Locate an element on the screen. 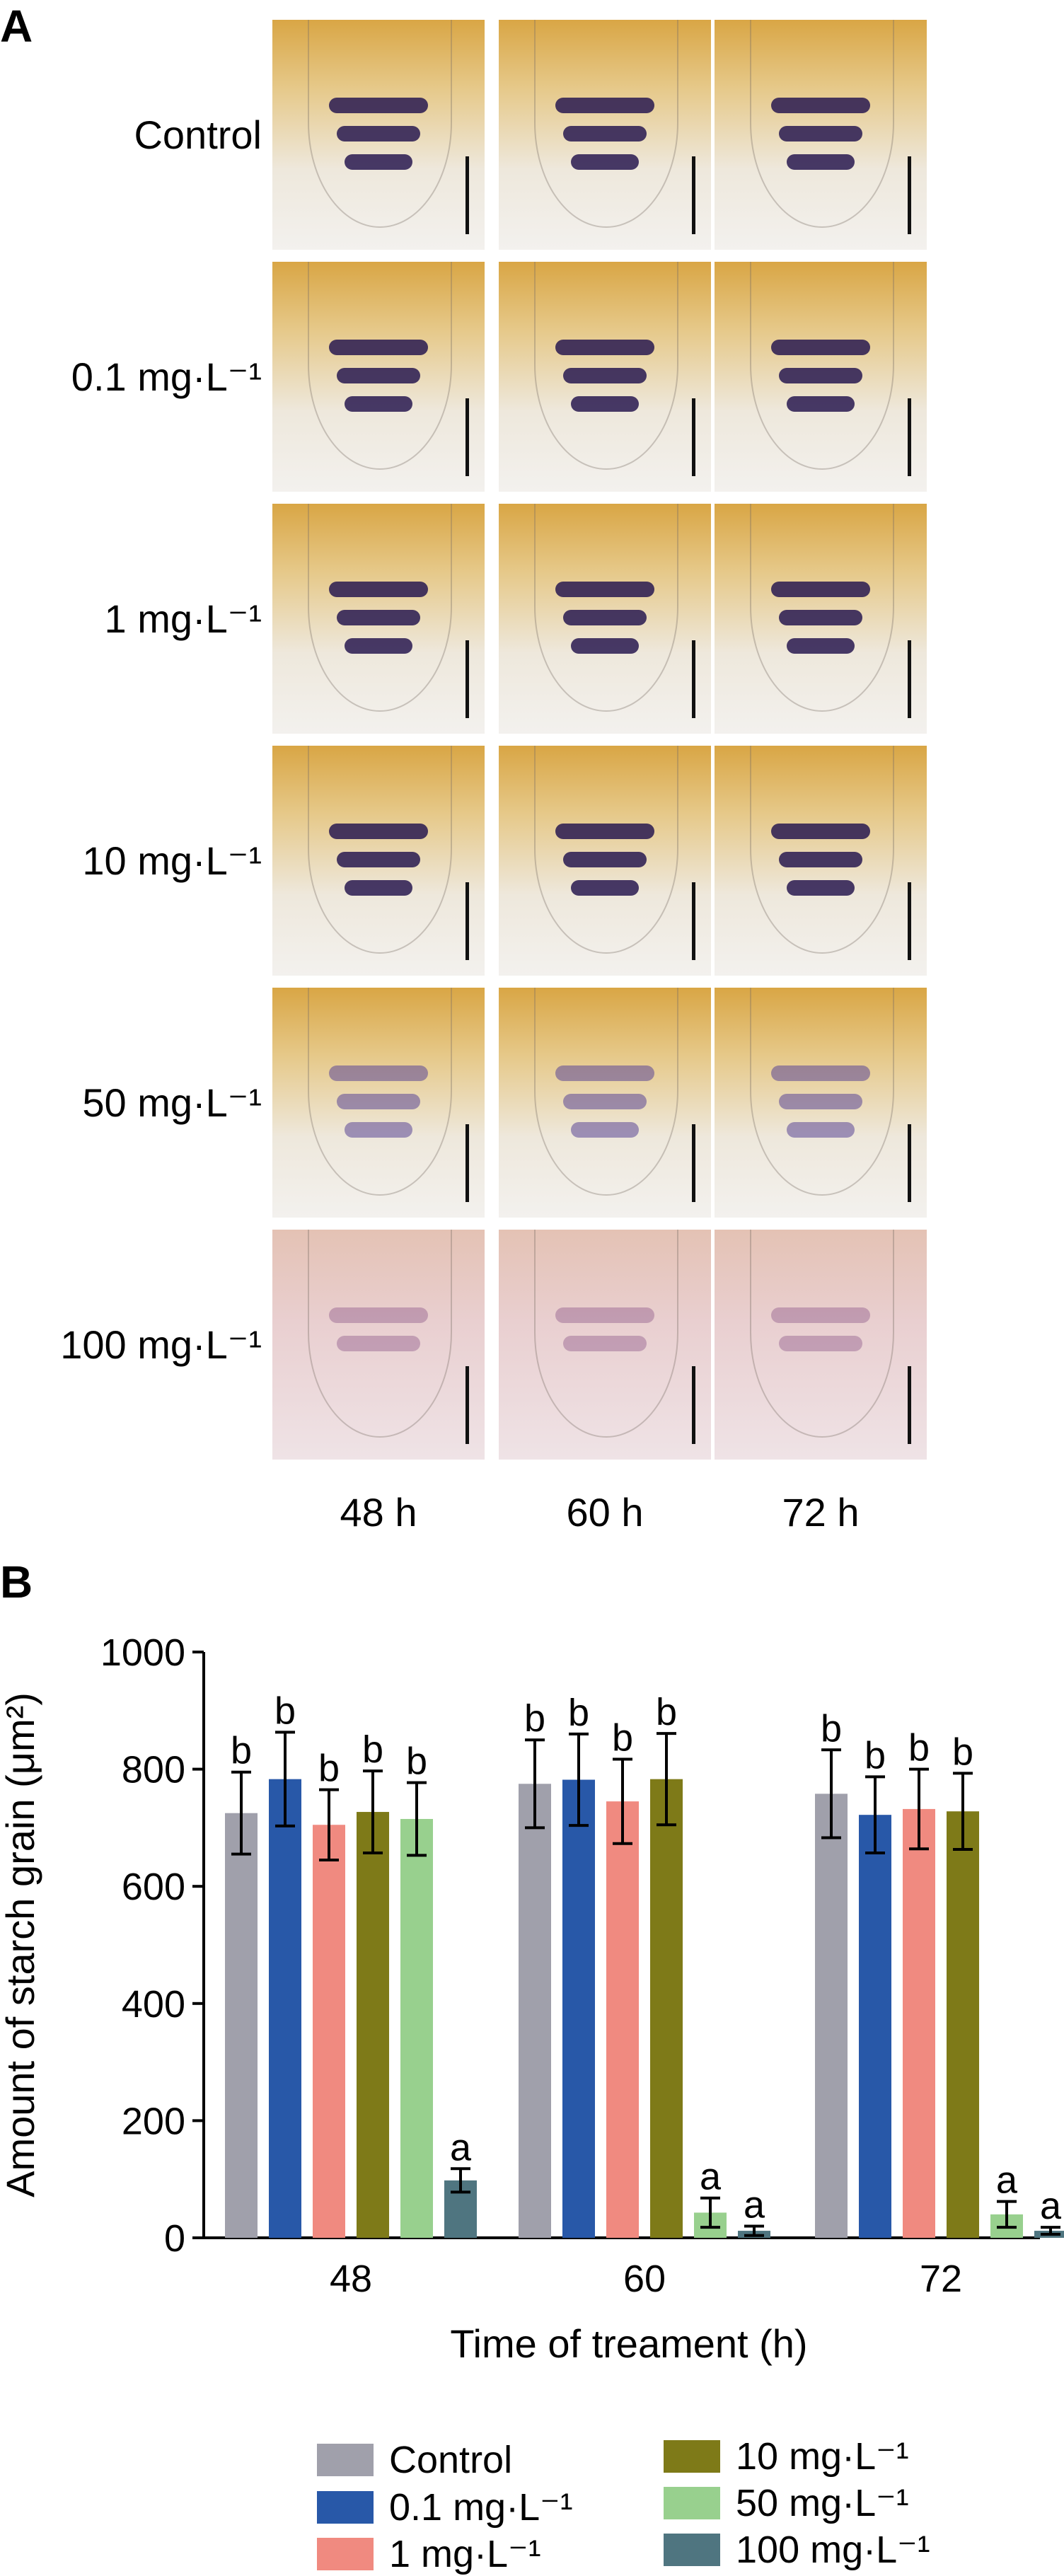 This screenshot has height=2576, width=1064. y-tick-label: 800 is located at coordinates (153, 1770).